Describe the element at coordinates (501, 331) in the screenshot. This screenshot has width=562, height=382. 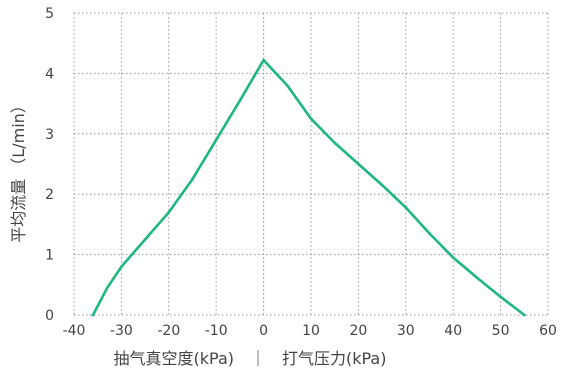
I see `x-tick-label: 50` at that location.